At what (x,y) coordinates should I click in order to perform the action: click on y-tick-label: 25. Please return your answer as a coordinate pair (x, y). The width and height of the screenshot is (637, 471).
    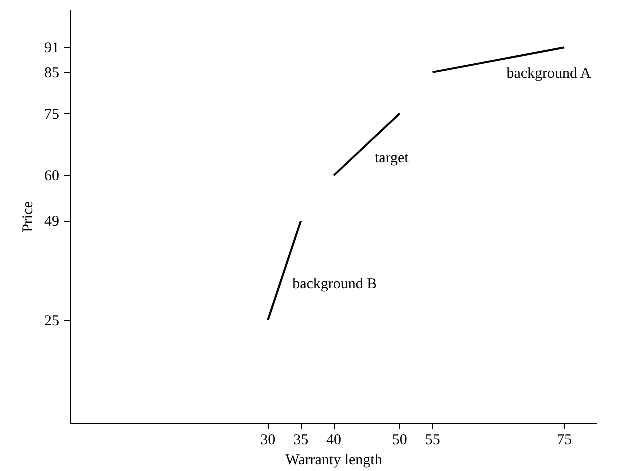
    Looking at the image, I should click on (52, 321).